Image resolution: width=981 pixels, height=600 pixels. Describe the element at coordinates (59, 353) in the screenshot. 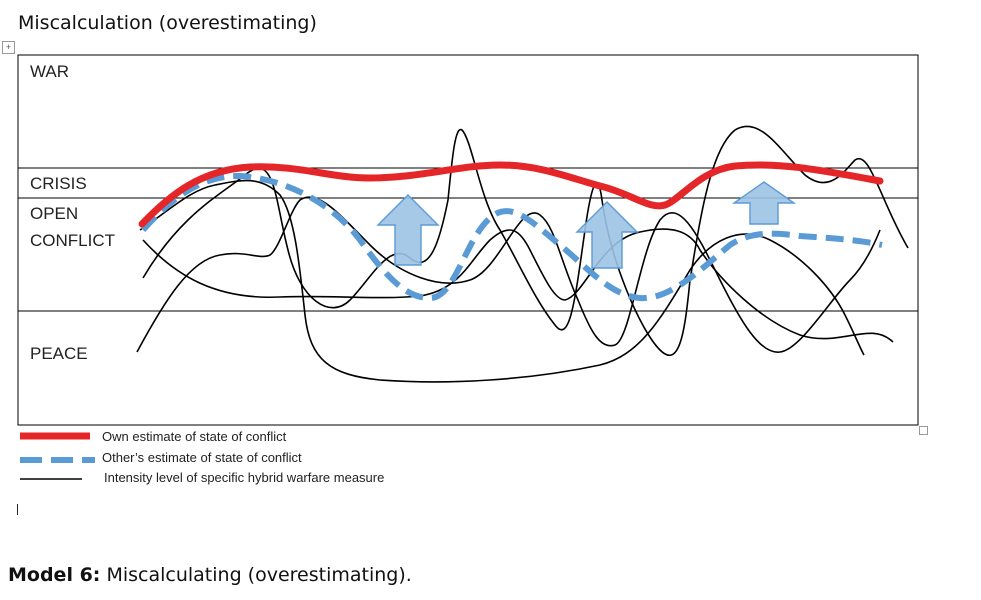

I see `zone-peace-label: PEACE` at that location.